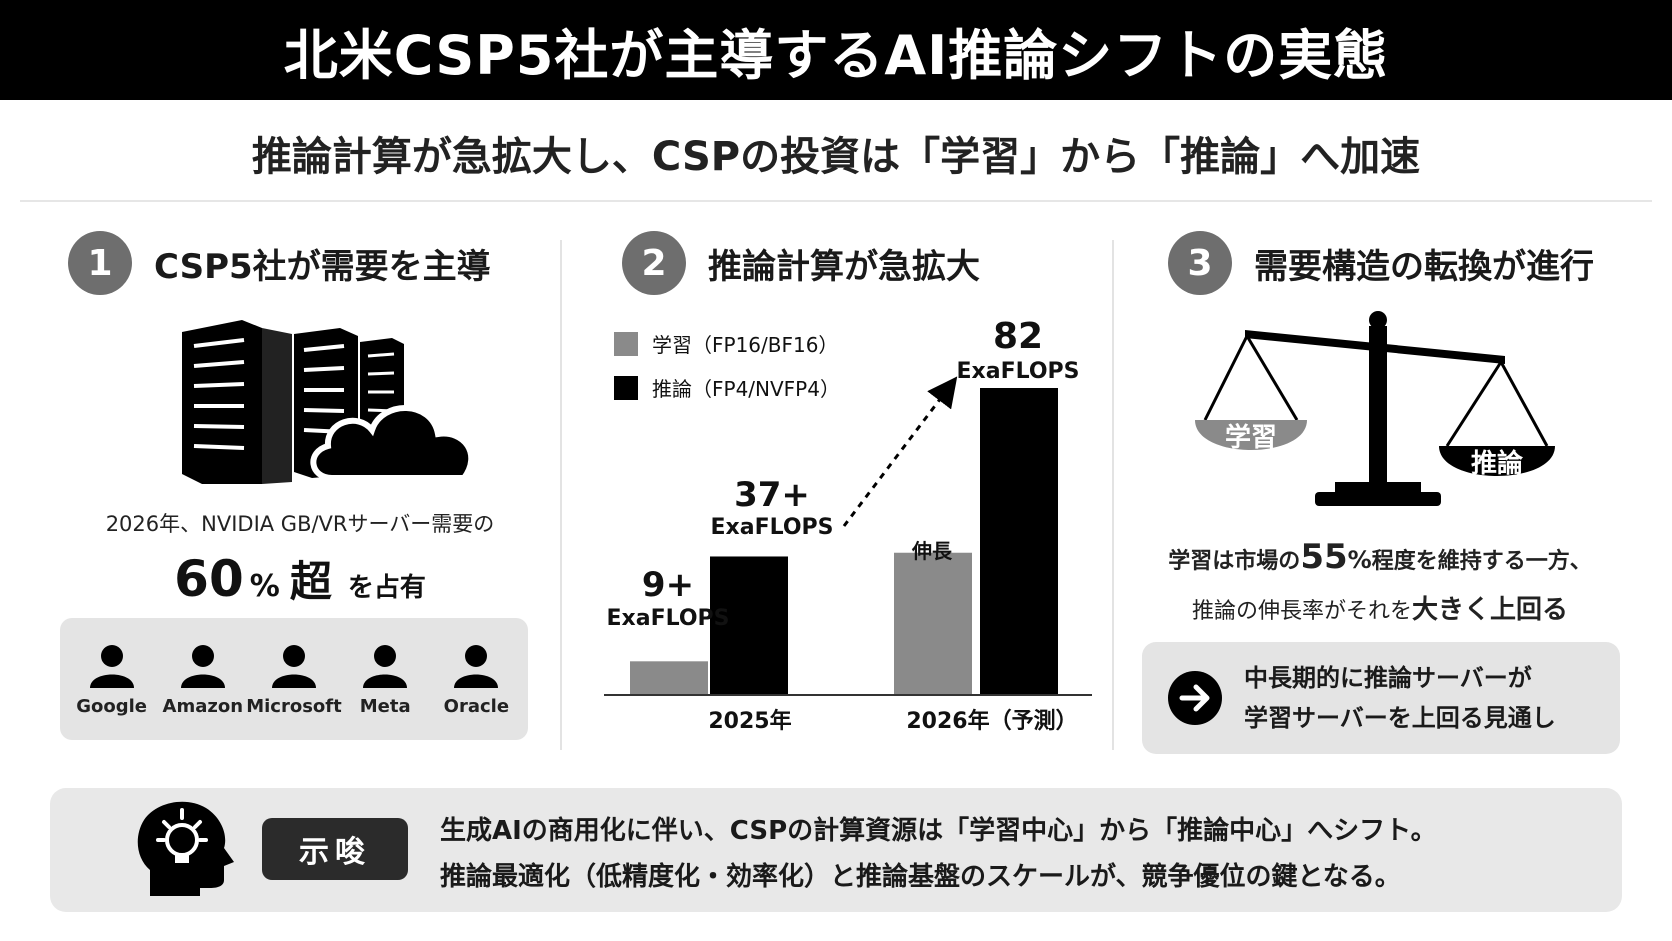  What do you see at coordinates (938, 831) in the screenshot?
I see `implication-line1: 生成AIの商用化に伴い、CSPの計算資源は「学習中心」から「推論中心」へシフト。` at bounding box center [938, 831].